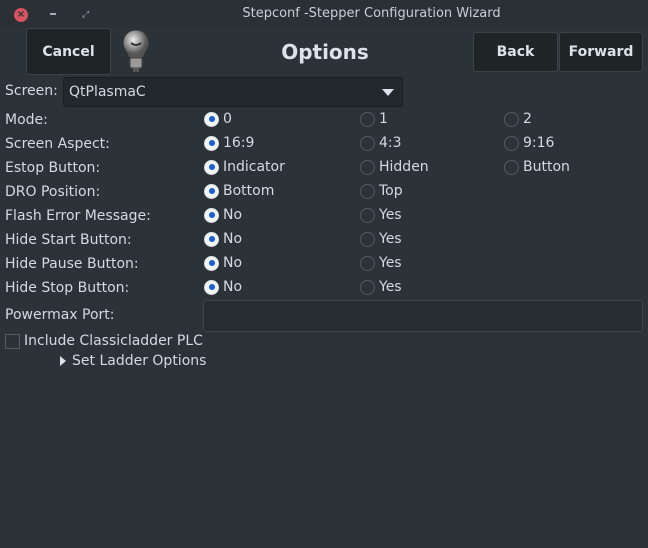 This screenshot has height=548, width=648. I want to click on radio-label: 1, so click(383, 119).